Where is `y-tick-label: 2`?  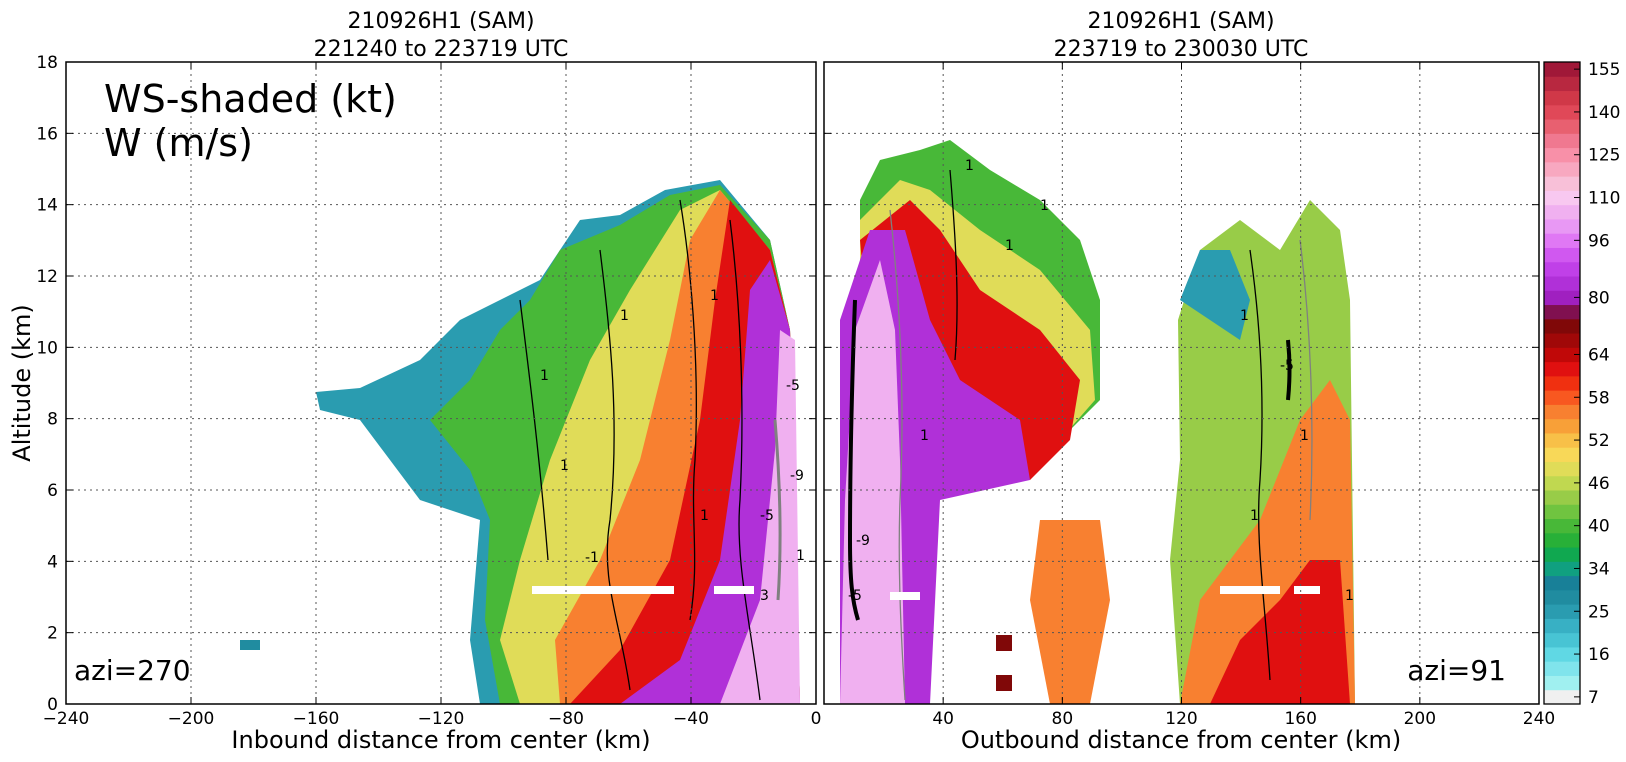 y-tick-label: 2 is located at coordinates (52, 634).